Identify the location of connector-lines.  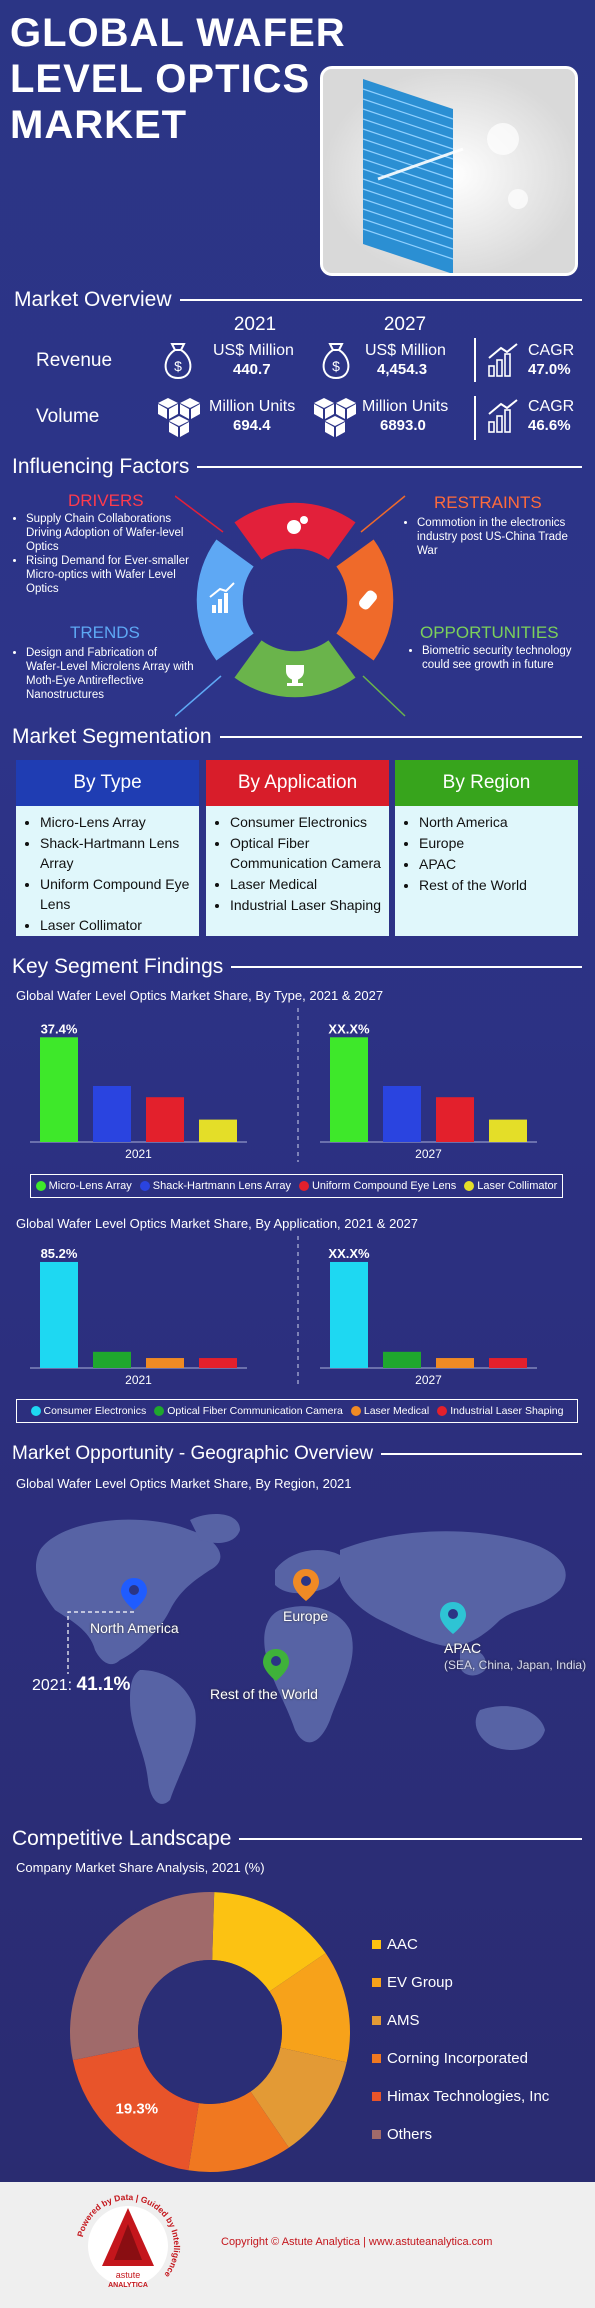
(290, 606).